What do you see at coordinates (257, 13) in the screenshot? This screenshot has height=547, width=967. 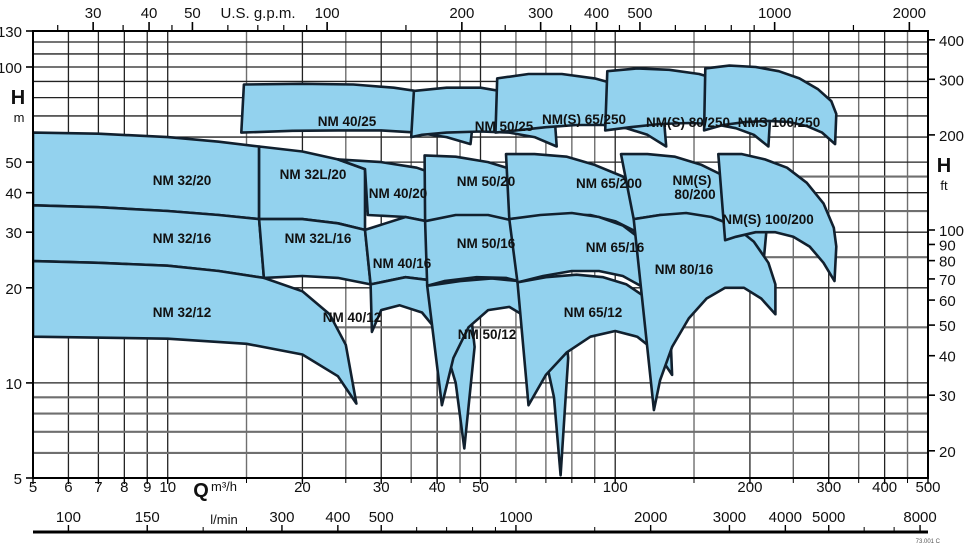 I see `axis-title-top-usgpm: U.S. g.p.m.` at bounding box center [257, 13].